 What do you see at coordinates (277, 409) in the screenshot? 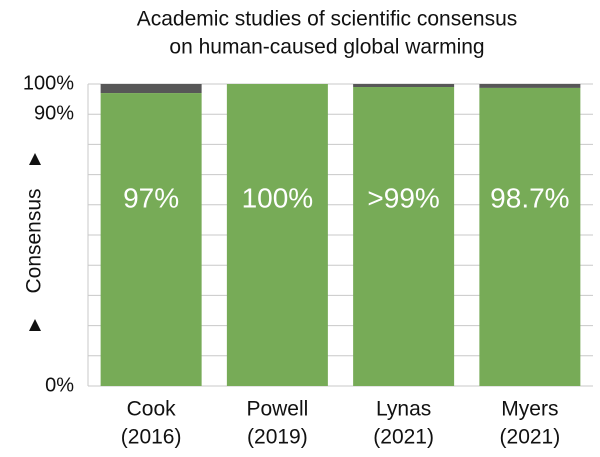
I see `x-tick-label: Powell` at bounding box center [277, 409].